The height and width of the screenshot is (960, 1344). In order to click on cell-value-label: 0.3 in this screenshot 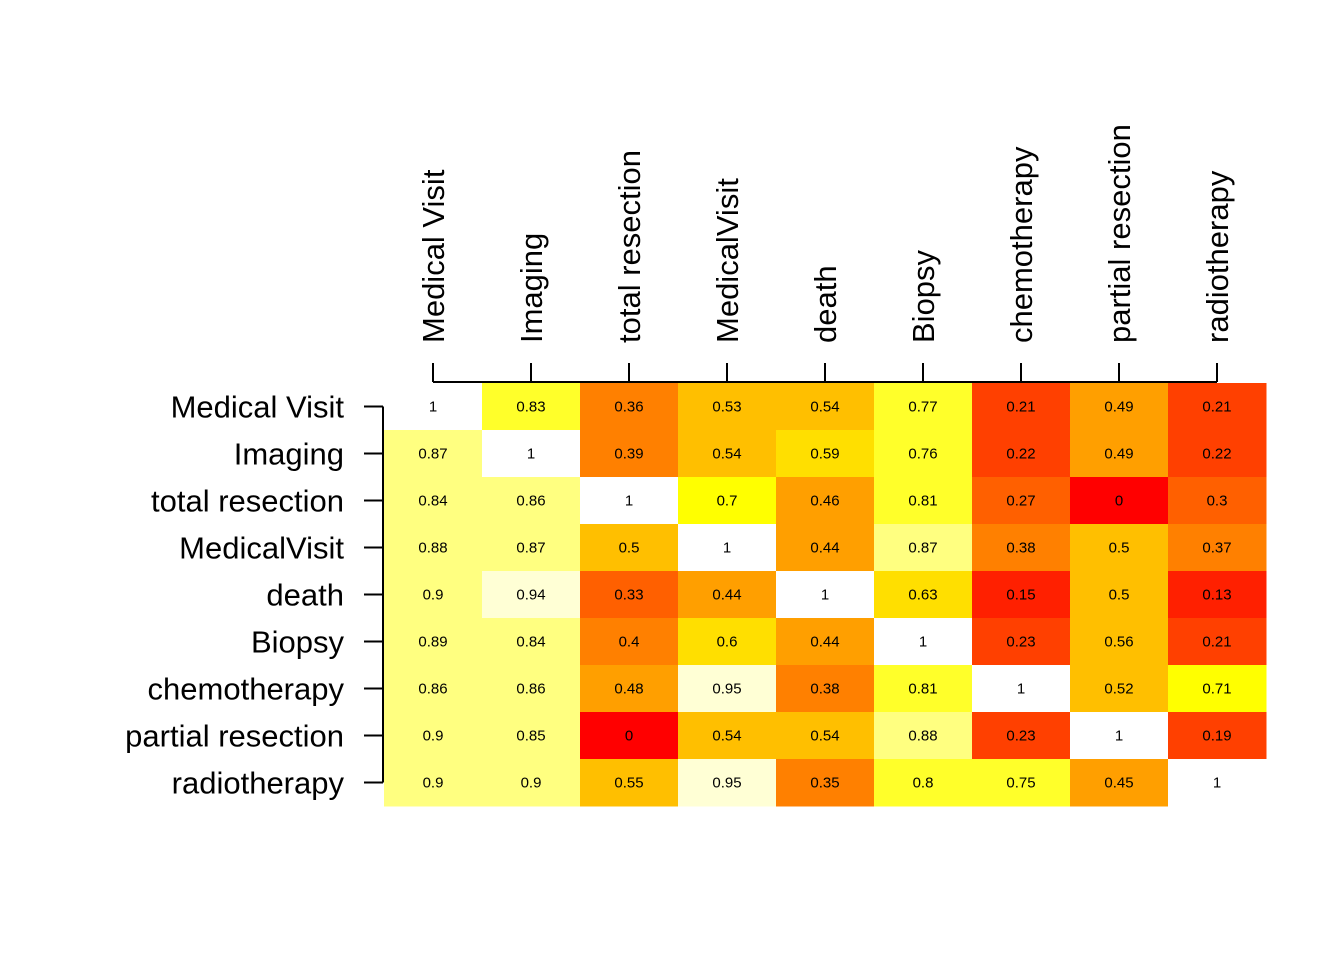, I will do `click(1217, 501)`.